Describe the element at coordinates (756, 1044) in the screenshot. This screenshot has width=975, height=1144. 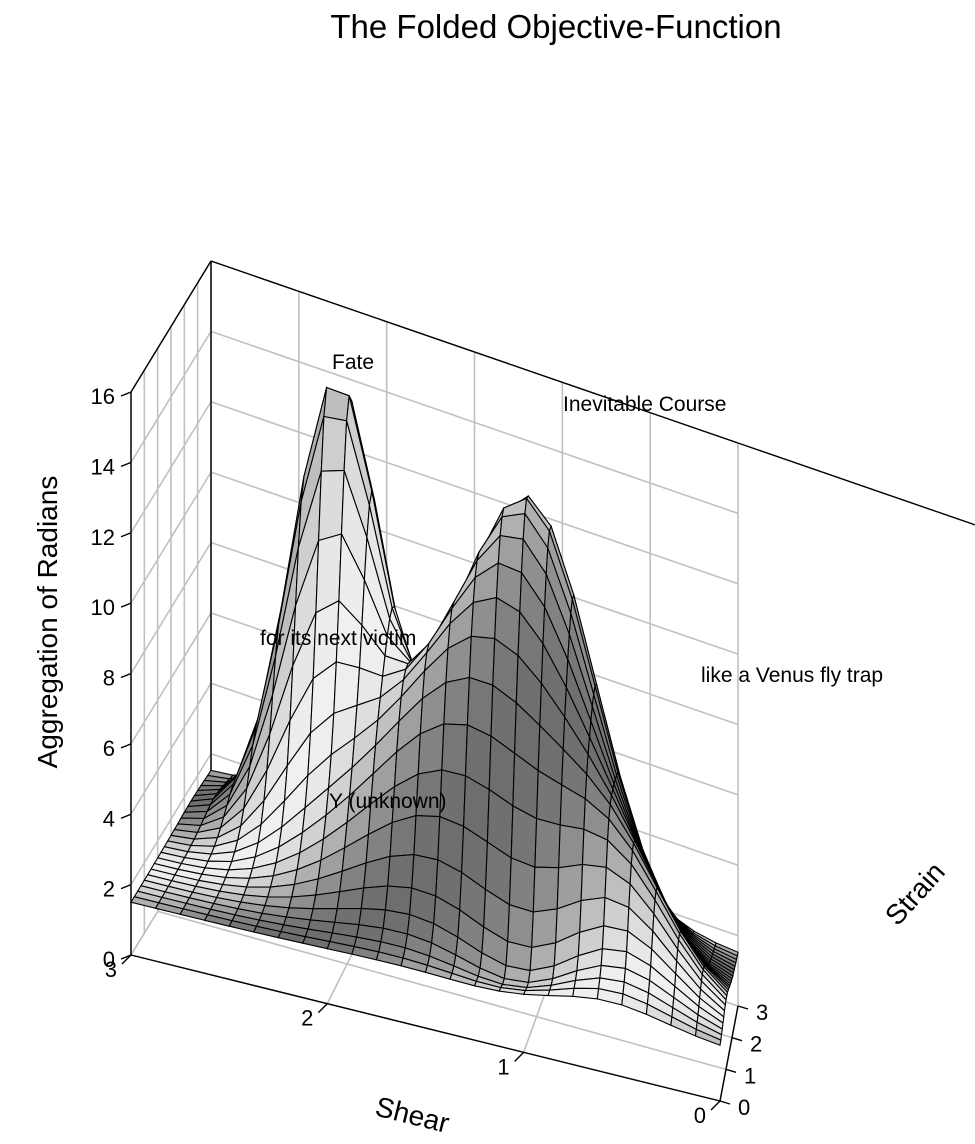
I see `y-tick-label: 2` at that location.